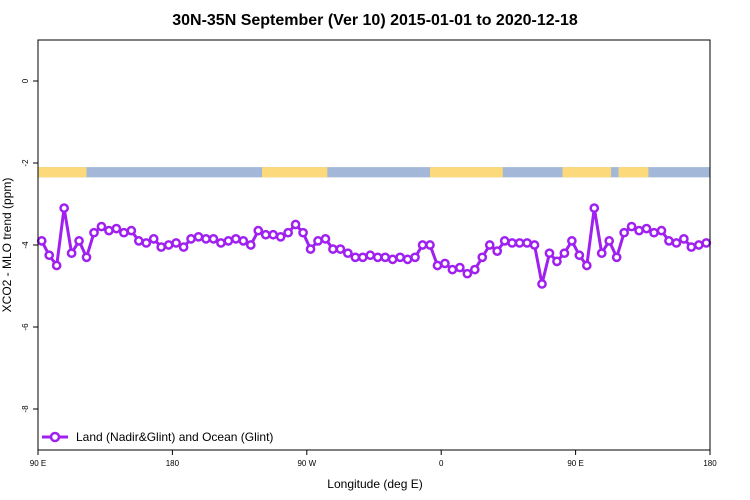  I want to click on ocean-band, so click(374, 172).